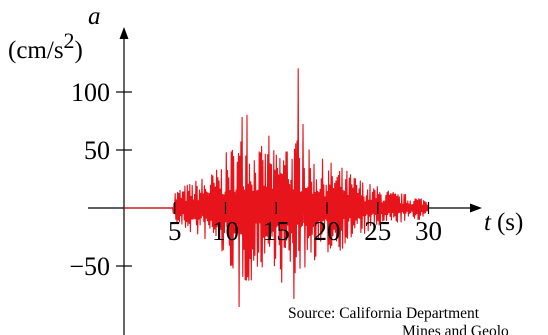 The height and width of the screenshot is (335, 548). Describe the element at coordinates (97, 150) in the screenshot. I see `y-tick-label: 50` at that location.